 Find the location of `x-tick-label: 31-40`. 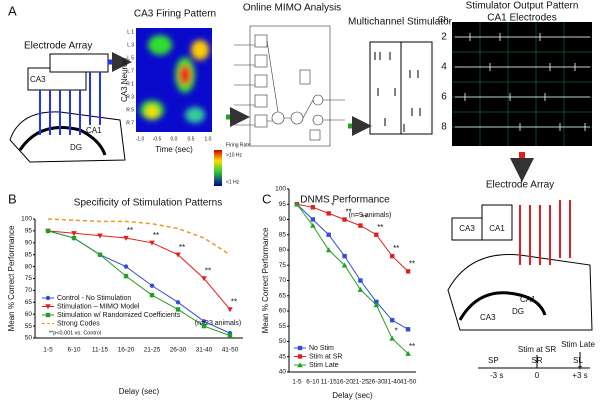

x-tick-label: 31-40 is located at coordinates (204, 350).